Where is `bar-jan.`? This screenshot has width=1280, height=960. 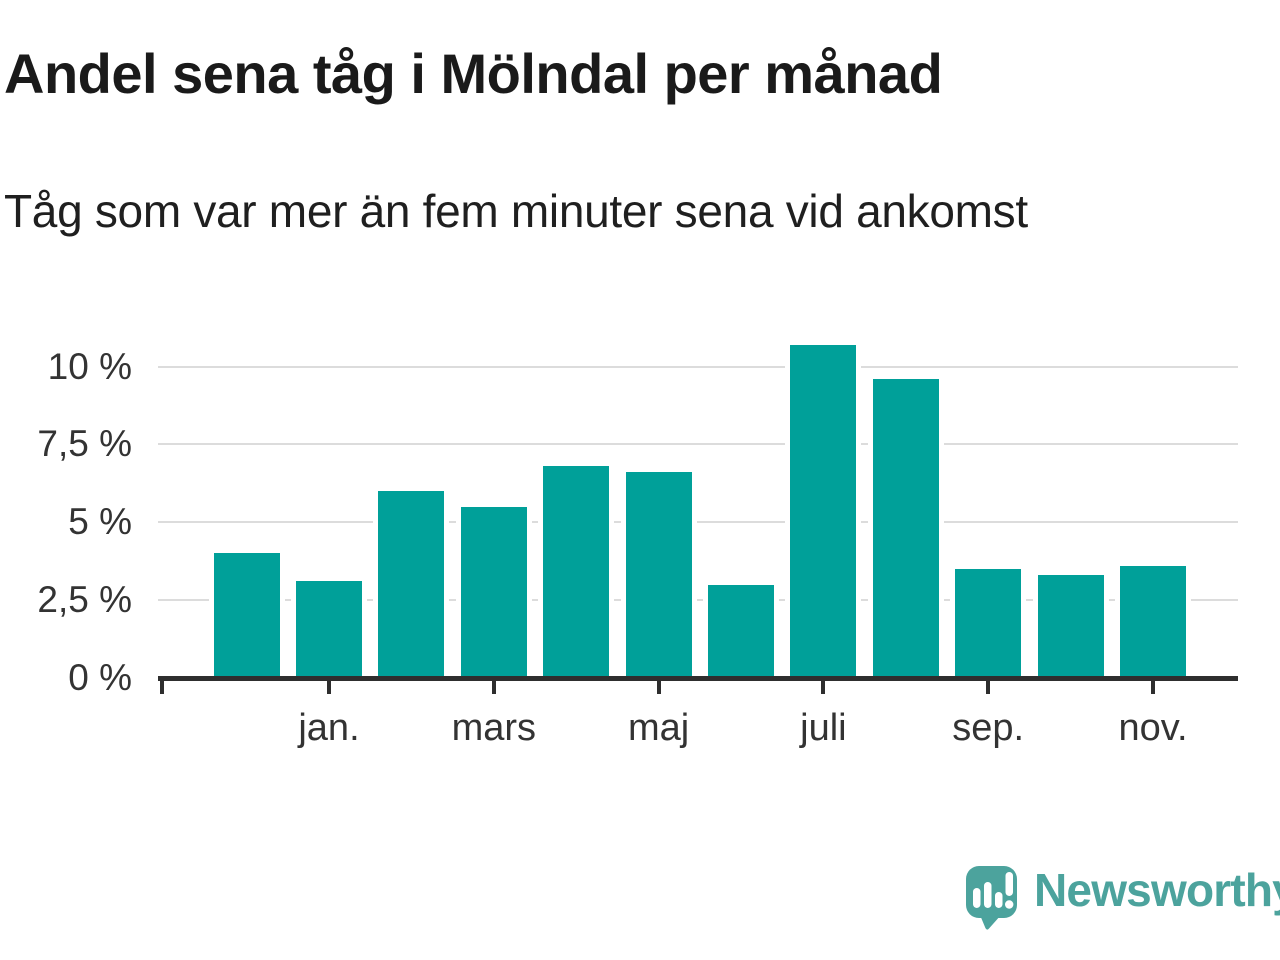
bar-jan. is located at coordinates (329, 629).